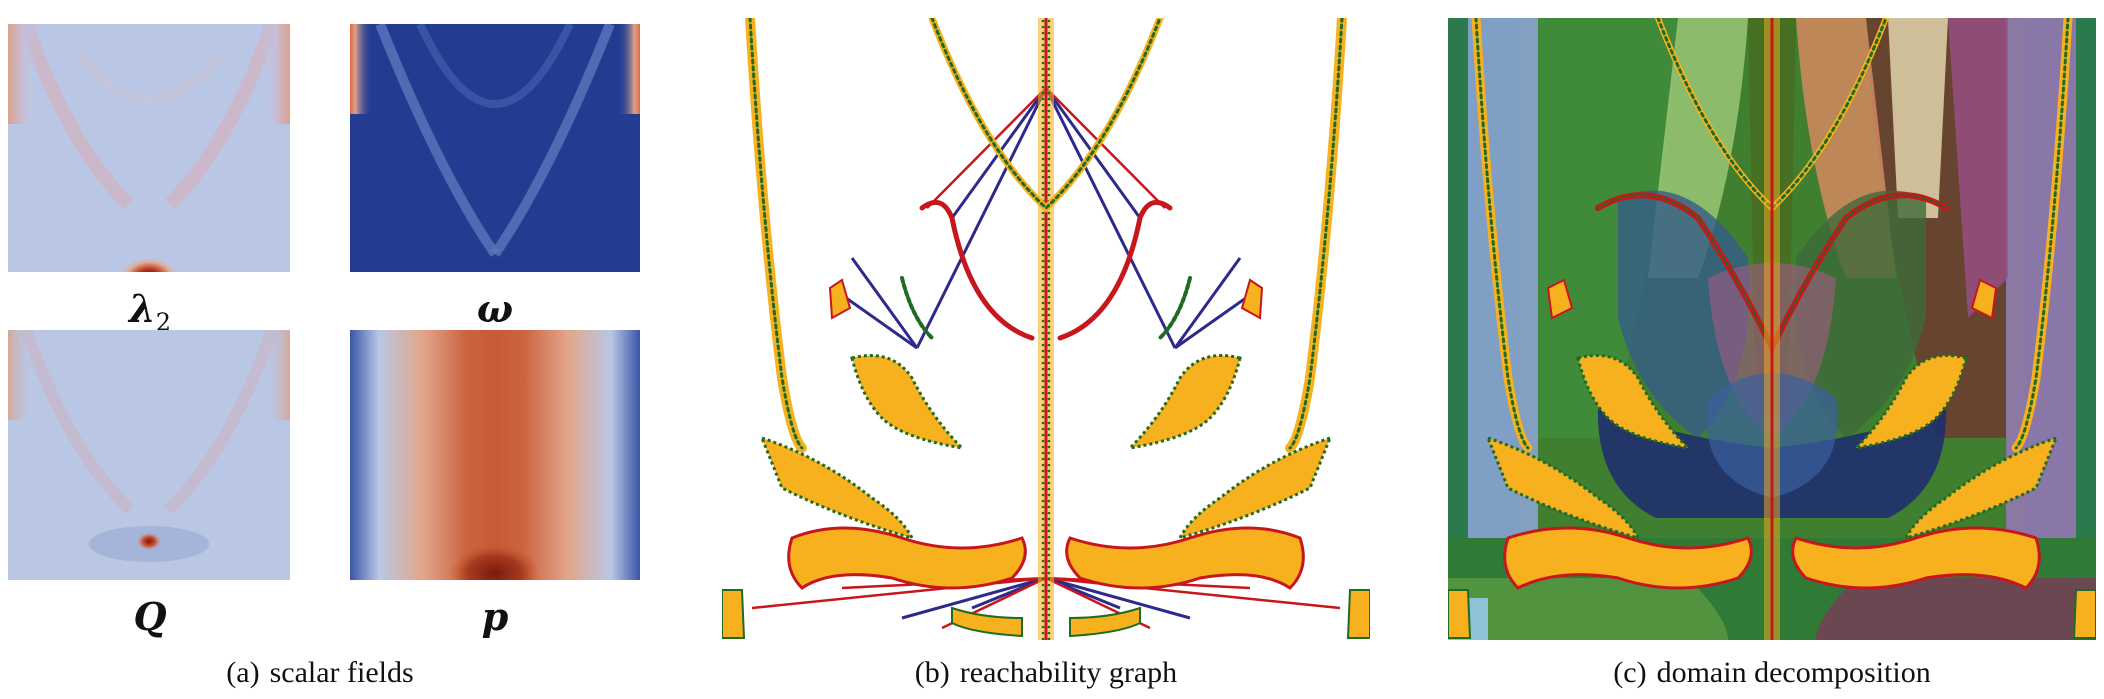  Describe the element at coordinates (150, 616) in the screenshot. I see `q-label: Q` at that location.